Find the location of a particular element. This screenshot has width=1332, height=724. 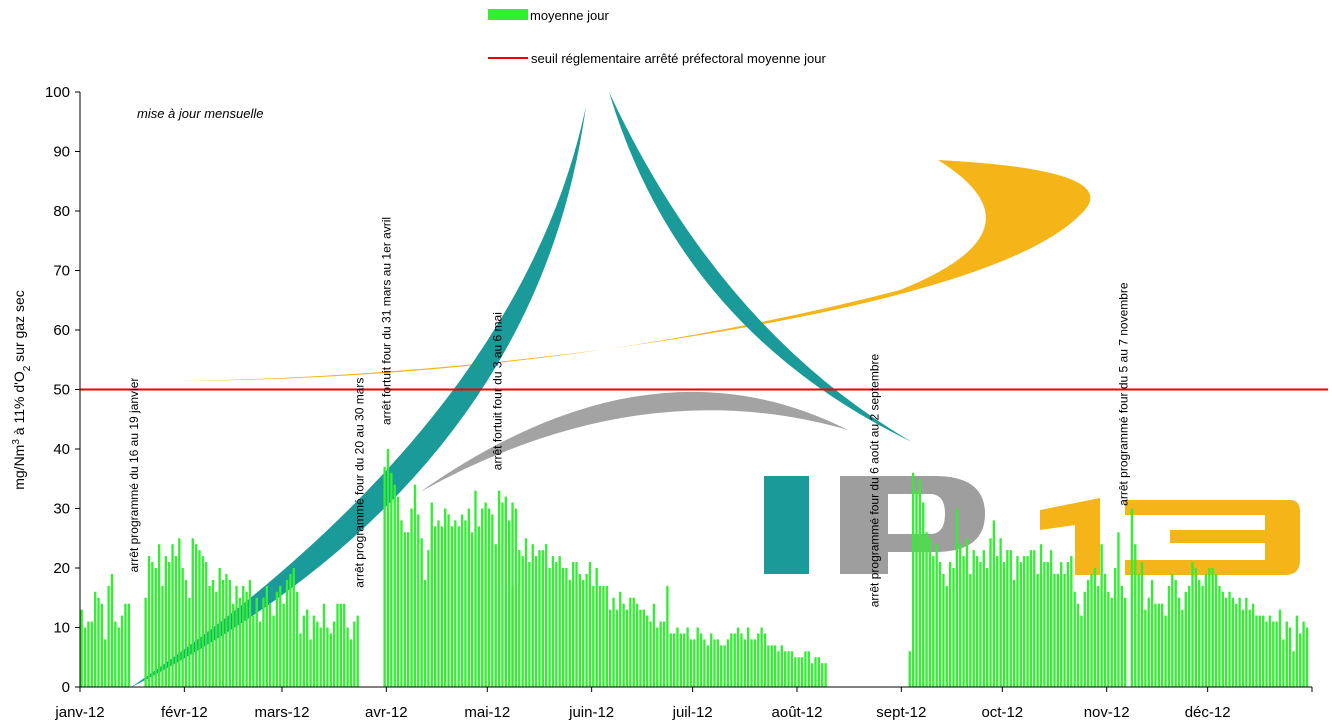

x-tick-label: nov-12 is located at coordinates (1107, 712).